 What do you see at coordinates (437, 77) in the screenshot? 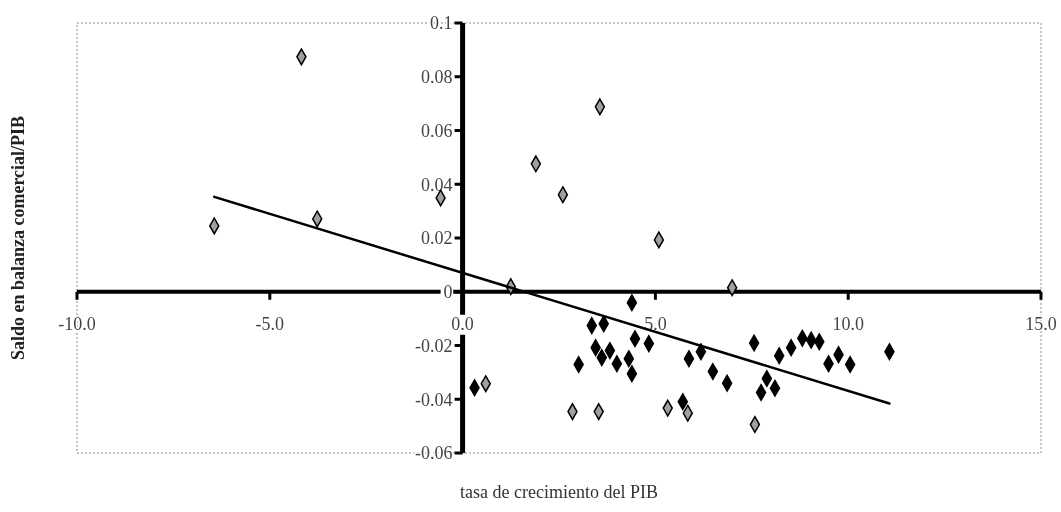
I see `y-tick-label: 0.08` at bounding box center [437, 77].